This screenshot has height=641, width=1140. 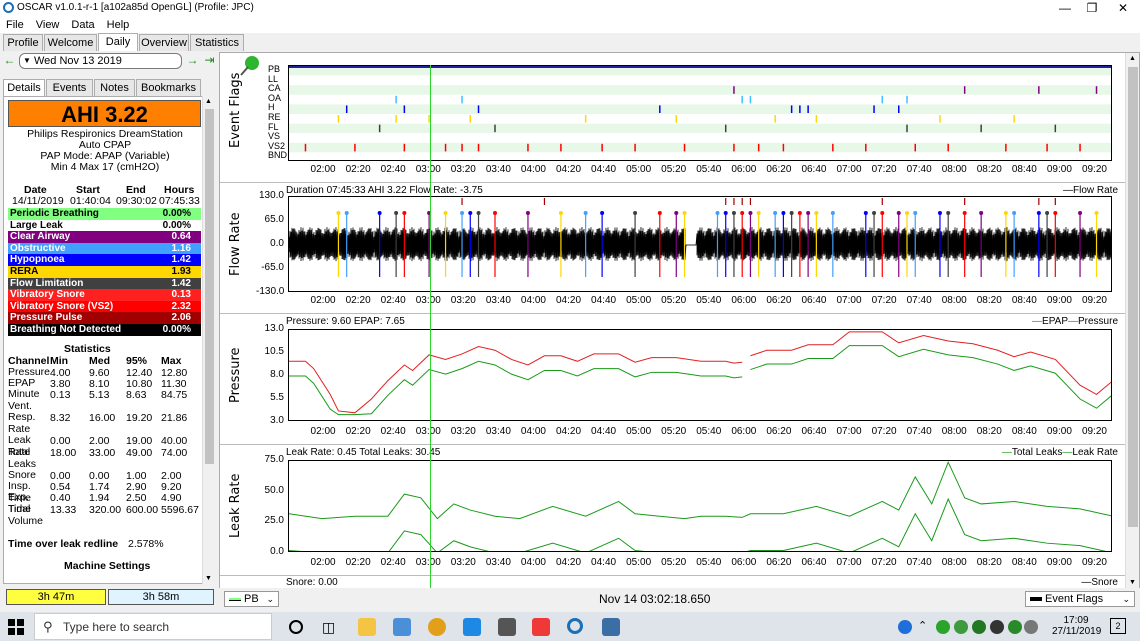 I want to click on epap-line, so click(x=930, y=377).